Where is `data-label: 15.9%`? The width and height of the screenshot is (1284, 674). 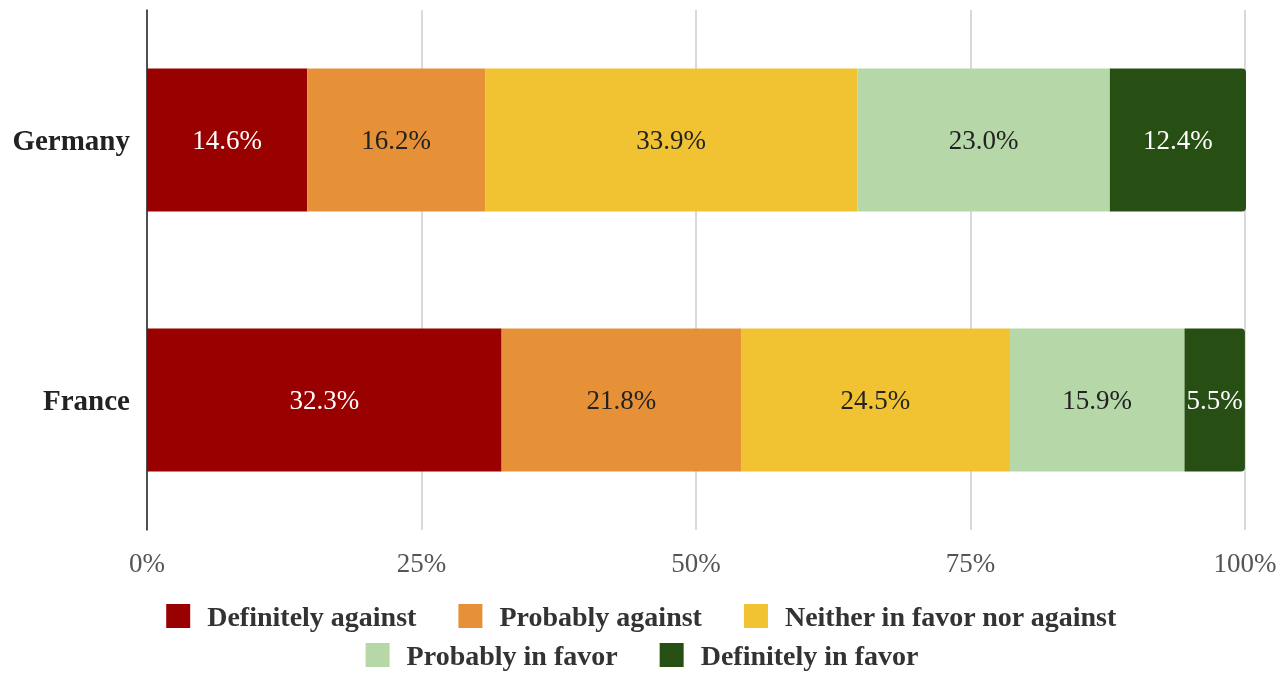 data-label: 15.9% is located at coordinates (1097, 400).